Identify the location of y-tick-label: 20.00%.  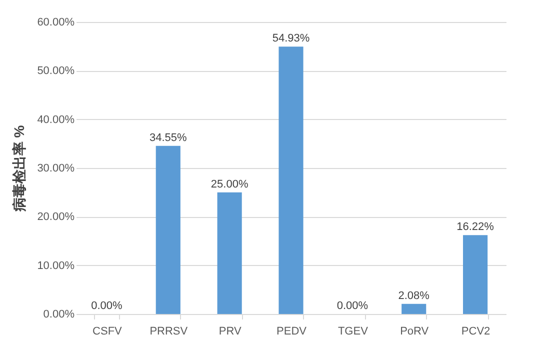
(56, 217).